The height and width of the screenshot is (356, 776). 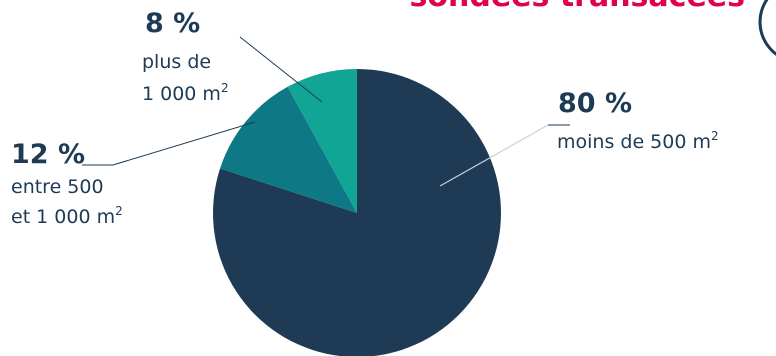 I want to click on slice-12-sup: 2, so click(x=119, y=211).